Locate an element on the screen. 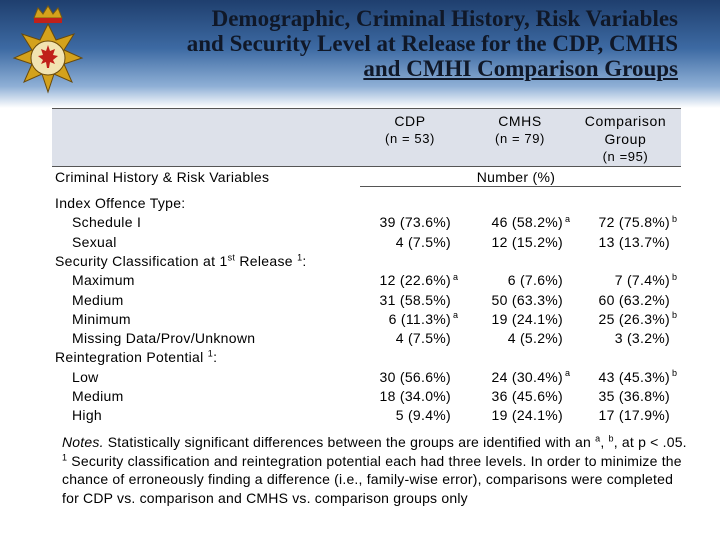 This screenshot has height=540, width=720. table-row: Reintegration Potential 1: is located at coordinates (366, 357).